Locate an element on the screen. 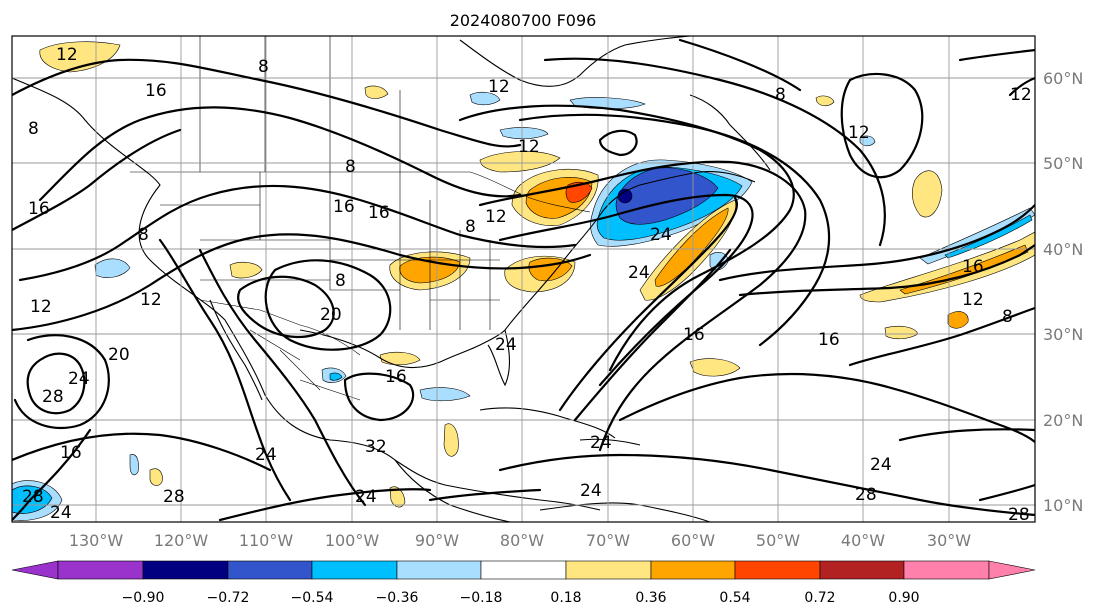 This screenshot has width=1105, height=615. colorbar-tick: −0.18 is located at coordinates (481, 598).